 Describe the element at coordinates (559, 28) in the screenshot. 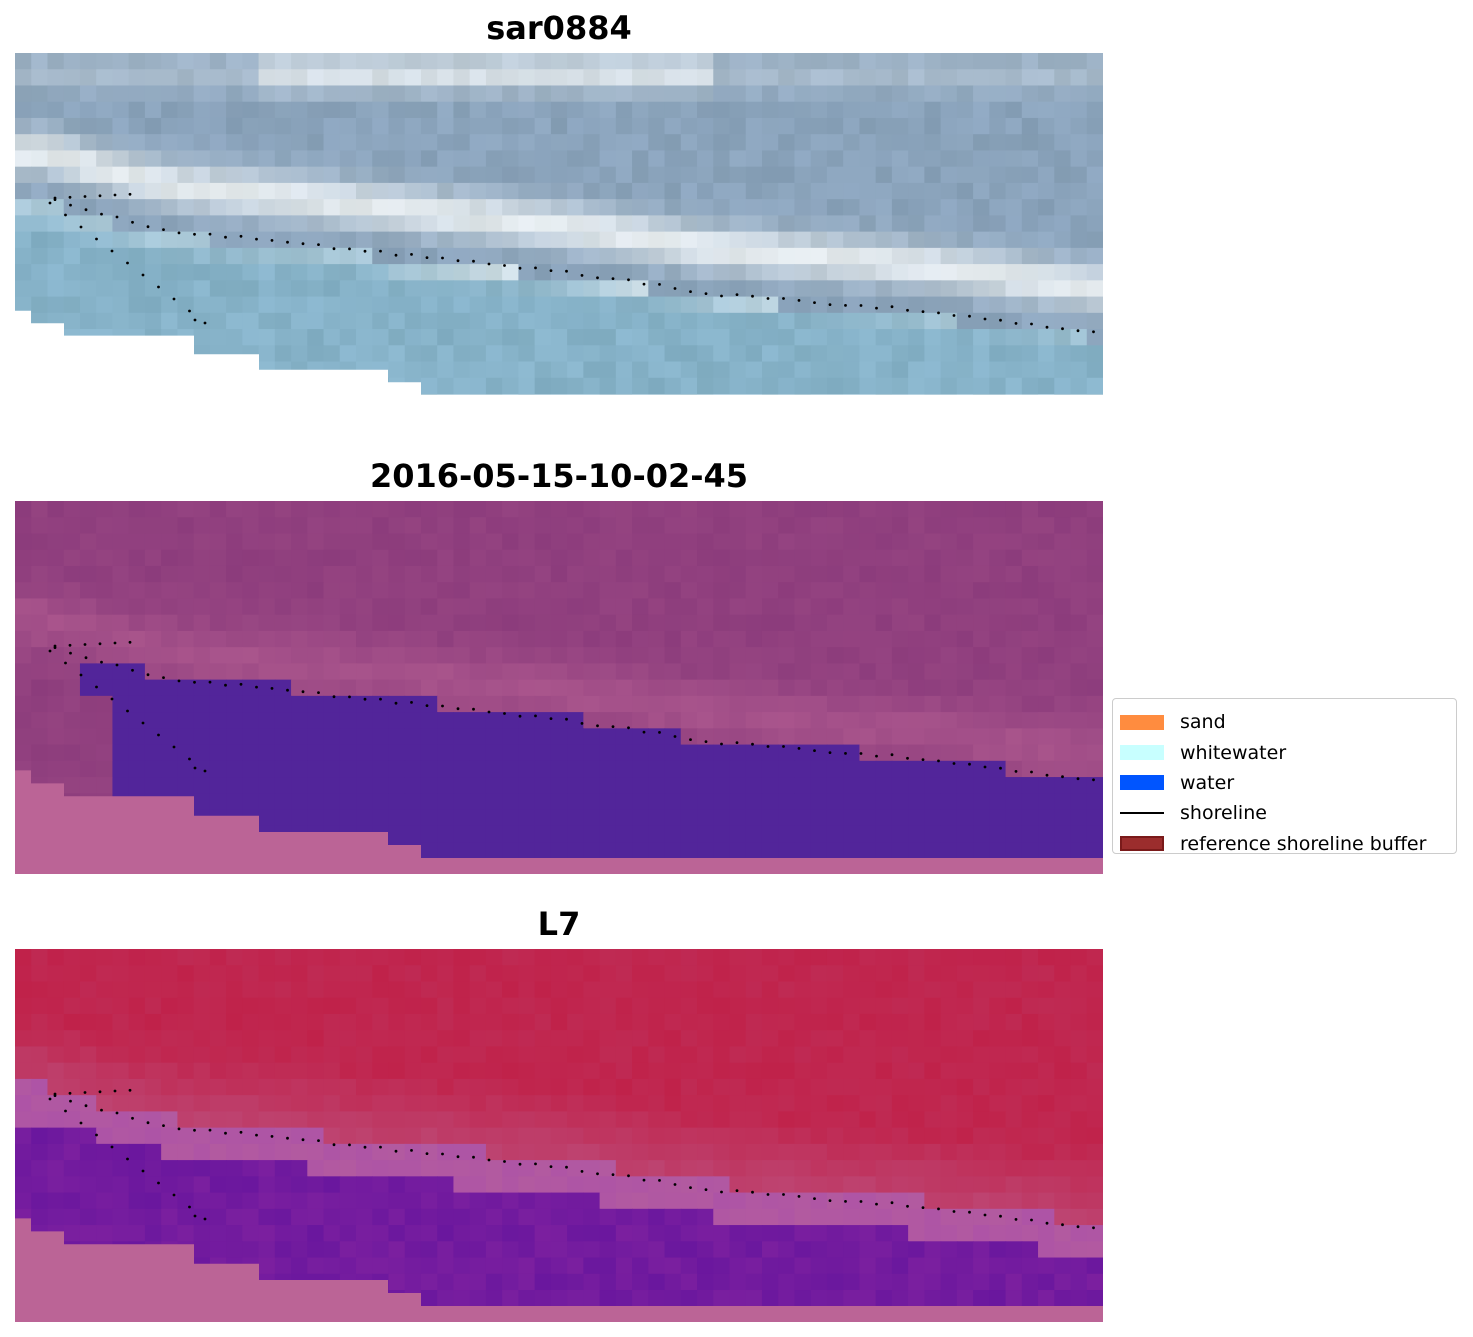

I see `panel-title-1: sar0884` at that location.